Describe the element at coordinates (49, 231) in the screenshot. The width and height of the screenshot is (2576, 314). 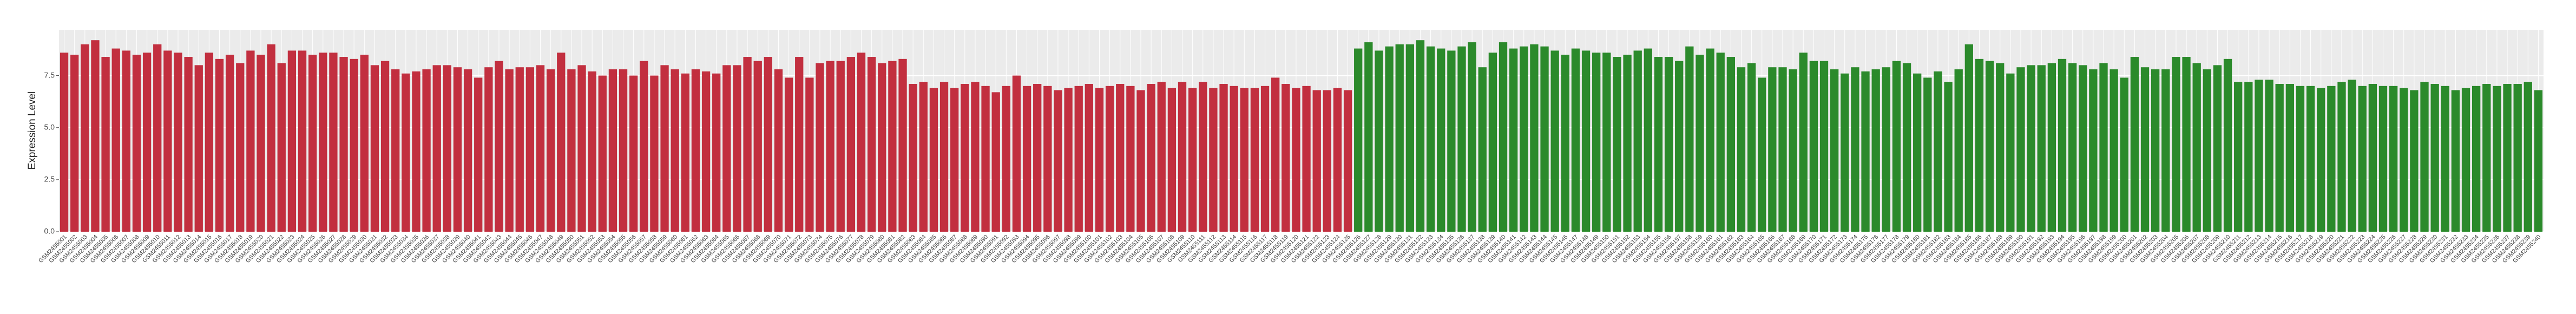
I see `y-tick-label: 0.0` at that location.